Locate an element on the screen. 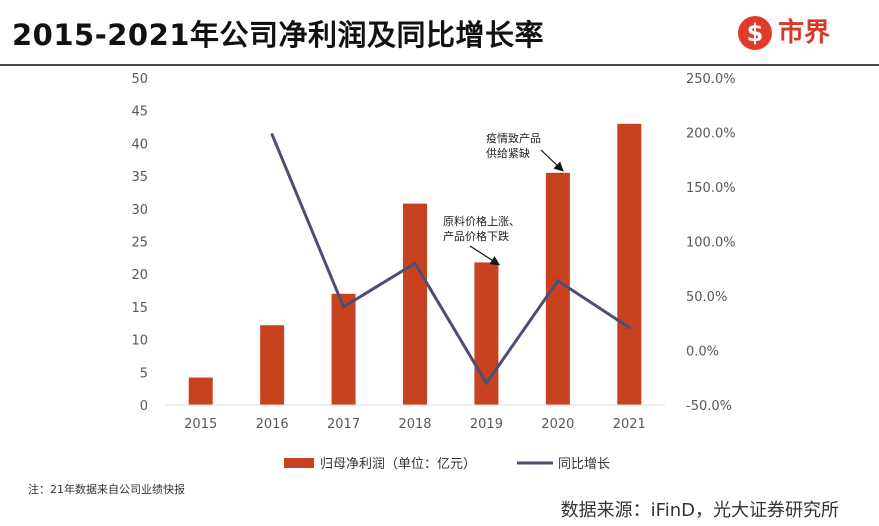  growth-point-2016 is located at coordinates (272, 135).